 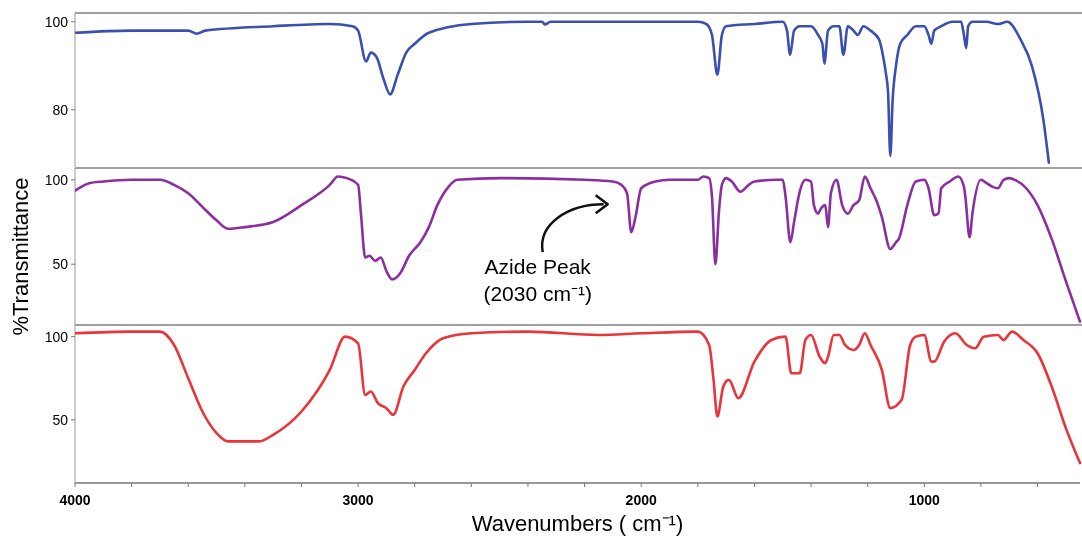 I want to click on annotation: Azide Peak (2030 cm⁻¹), so click(x=537, y=280).